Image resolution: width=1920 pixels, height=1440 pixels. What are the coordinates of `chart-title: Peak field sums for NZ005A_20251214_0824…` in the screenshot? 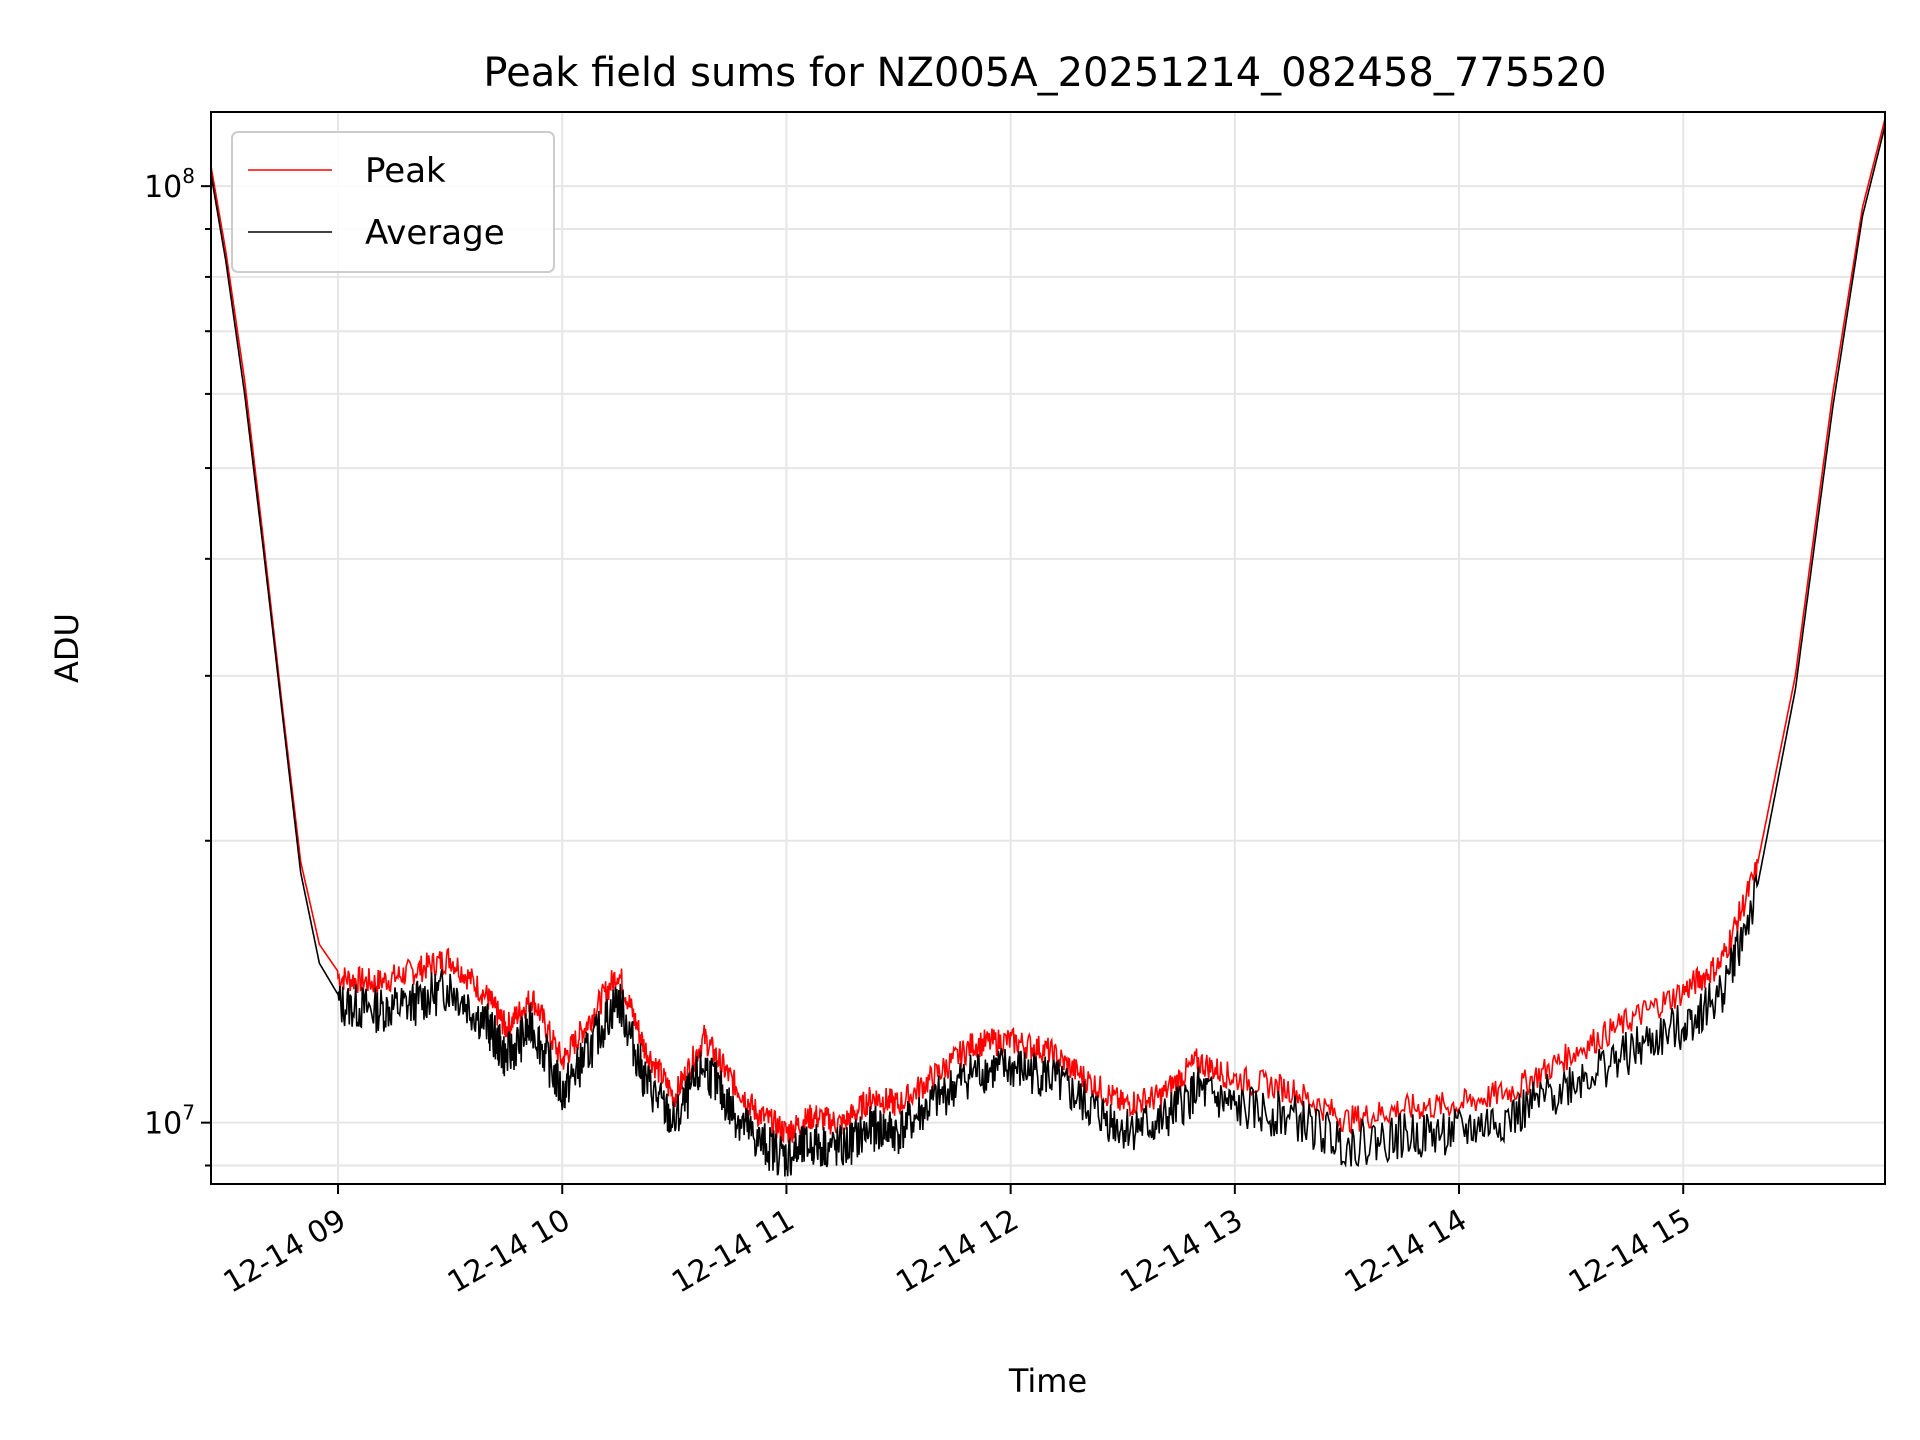 It's located at (1044, 73).